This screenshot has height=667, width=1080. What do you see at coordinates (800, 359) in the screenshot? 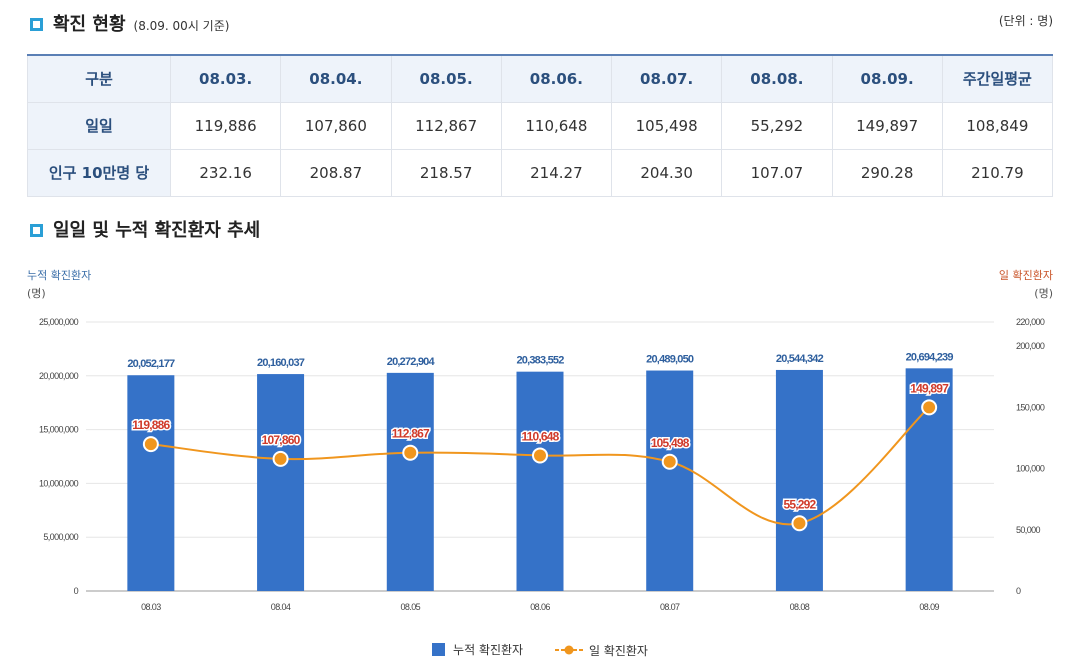
I see `bar-data-label: 20,544,342` at bounding box center [800, 359].